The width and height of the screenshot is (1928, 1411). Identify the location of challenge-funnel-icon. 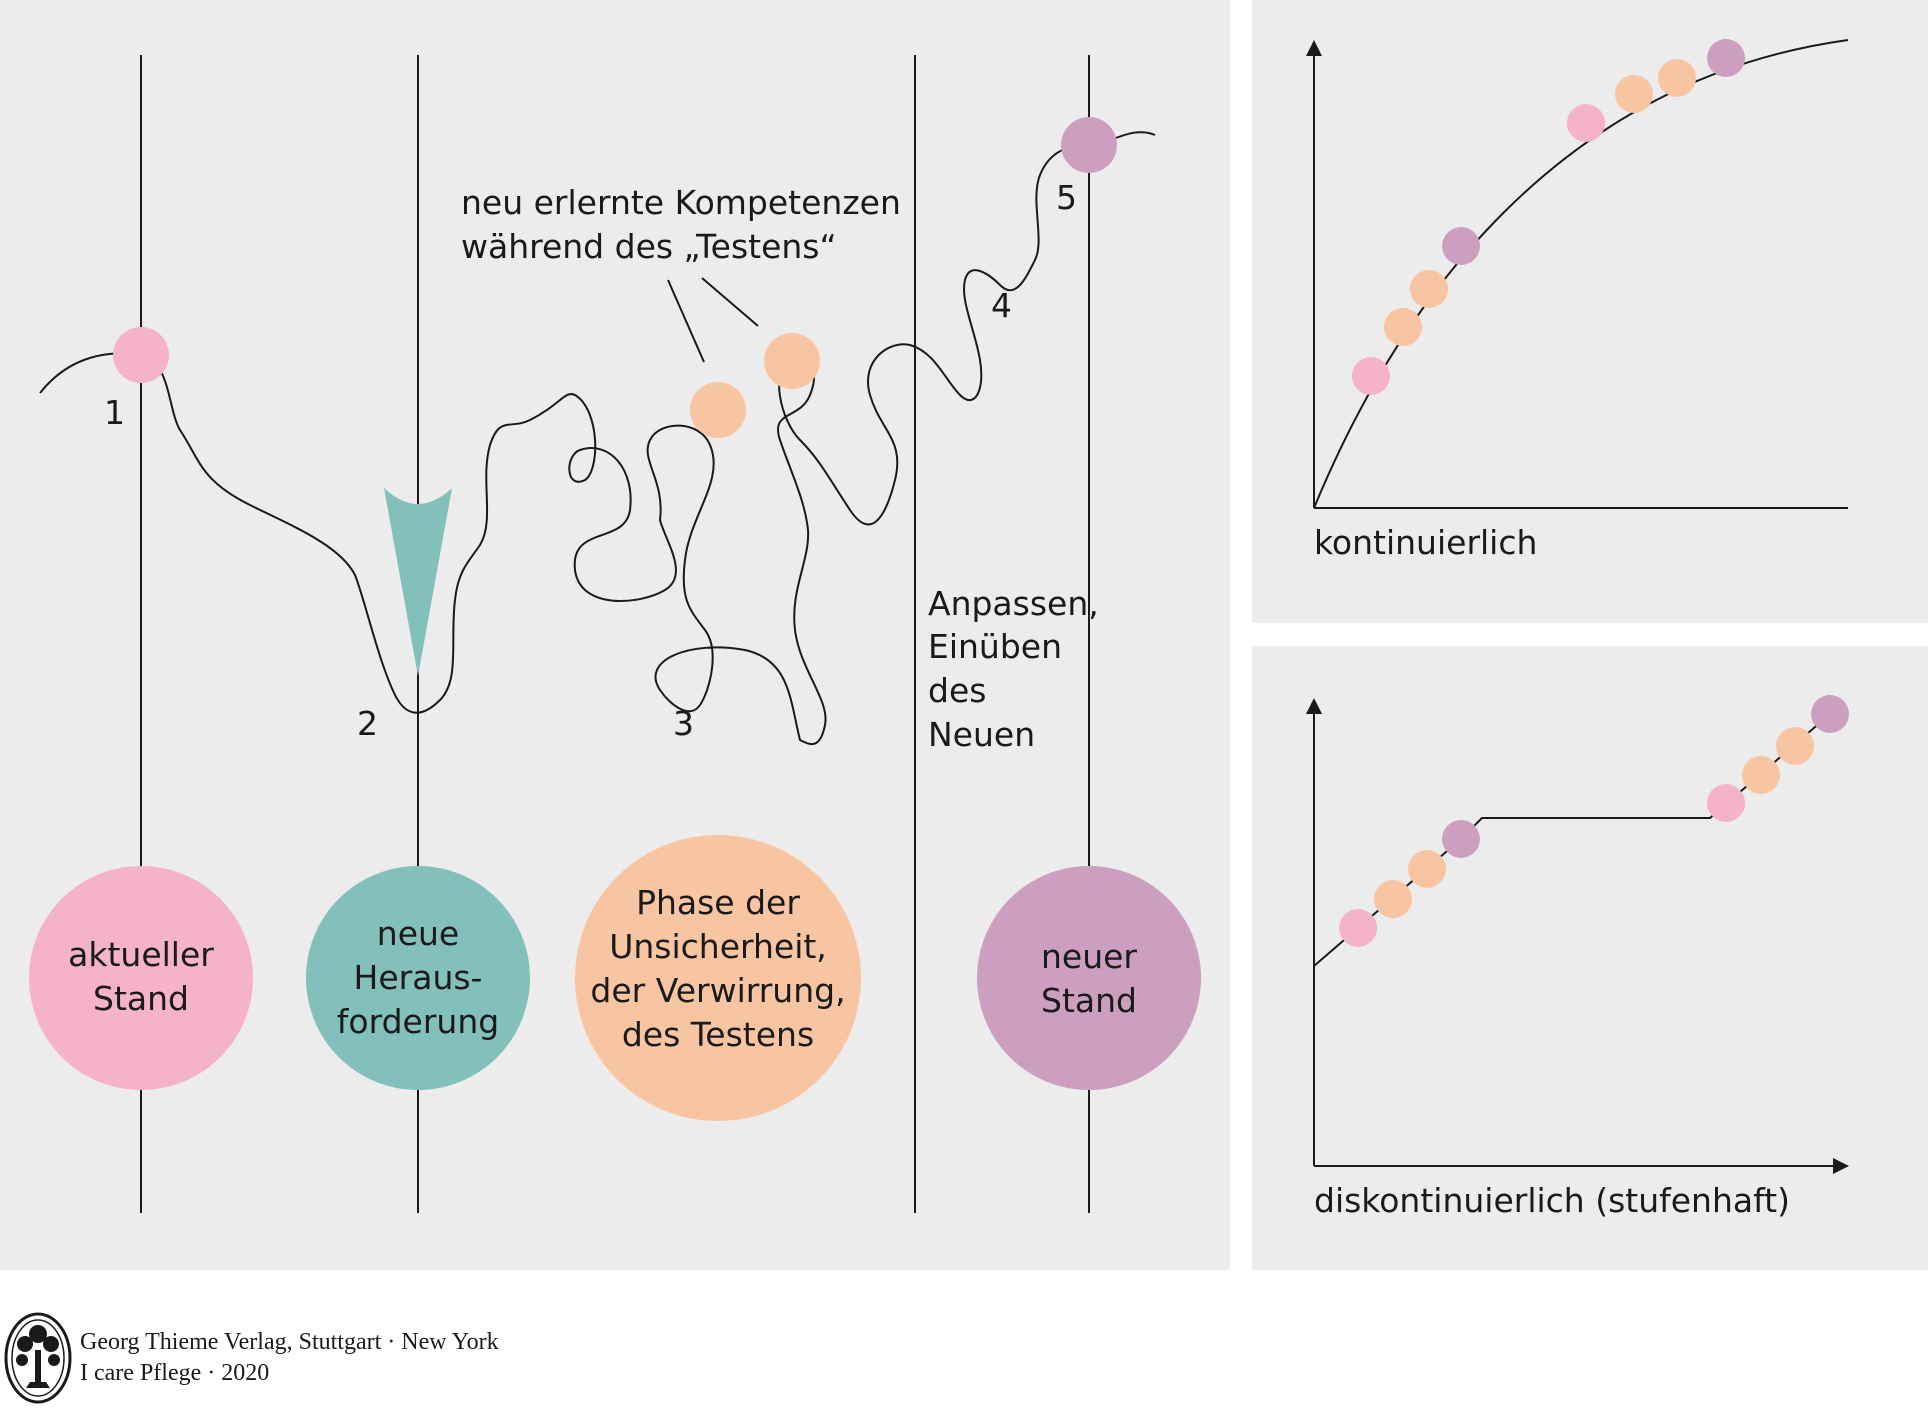
(418, 582).